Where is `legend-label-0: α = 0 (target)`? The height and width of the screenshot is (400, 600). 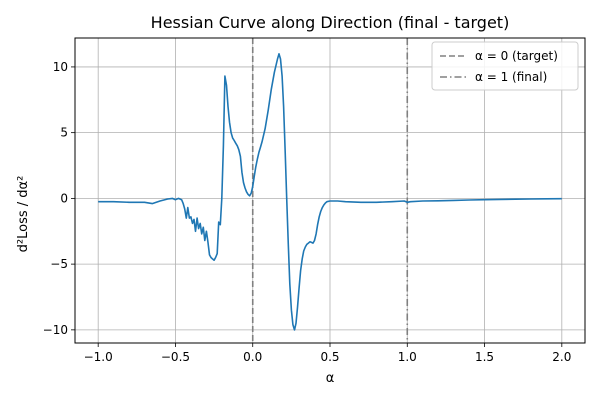 legend-label-0: α = 0 (target) is located at coordinates (516, 56).